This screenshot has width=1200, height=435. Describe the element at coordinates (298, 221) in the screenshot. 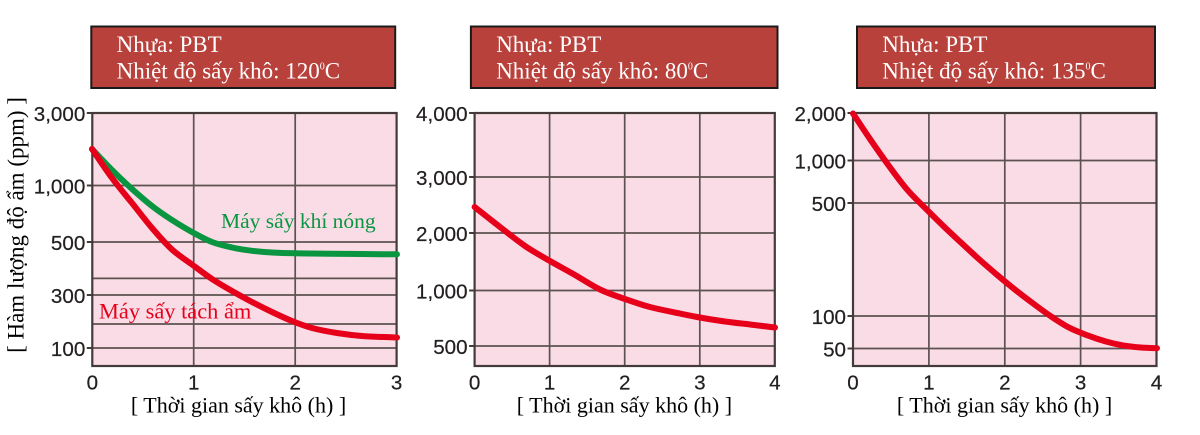

I see `svg-text: Máy sấy khí nóng` at that location.